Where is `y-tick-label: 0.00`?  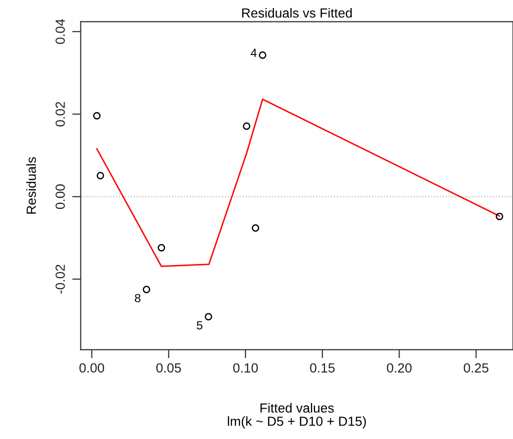
y-tick-label: 0.00 is located at coordinates (60, 196).